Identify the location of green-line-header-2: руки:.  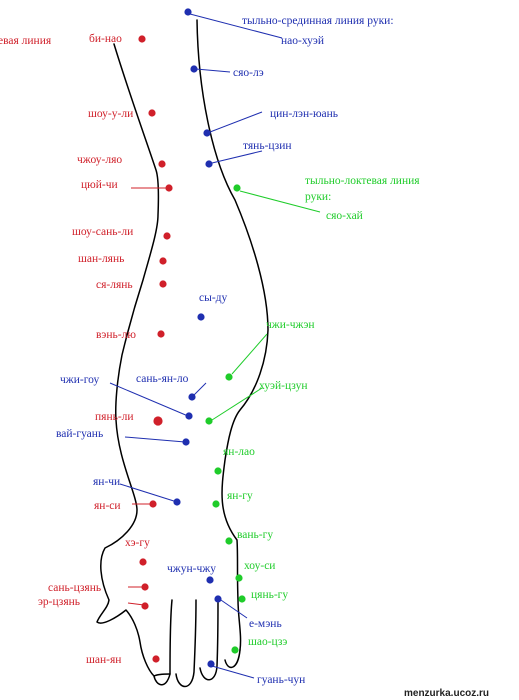
(318, 197).